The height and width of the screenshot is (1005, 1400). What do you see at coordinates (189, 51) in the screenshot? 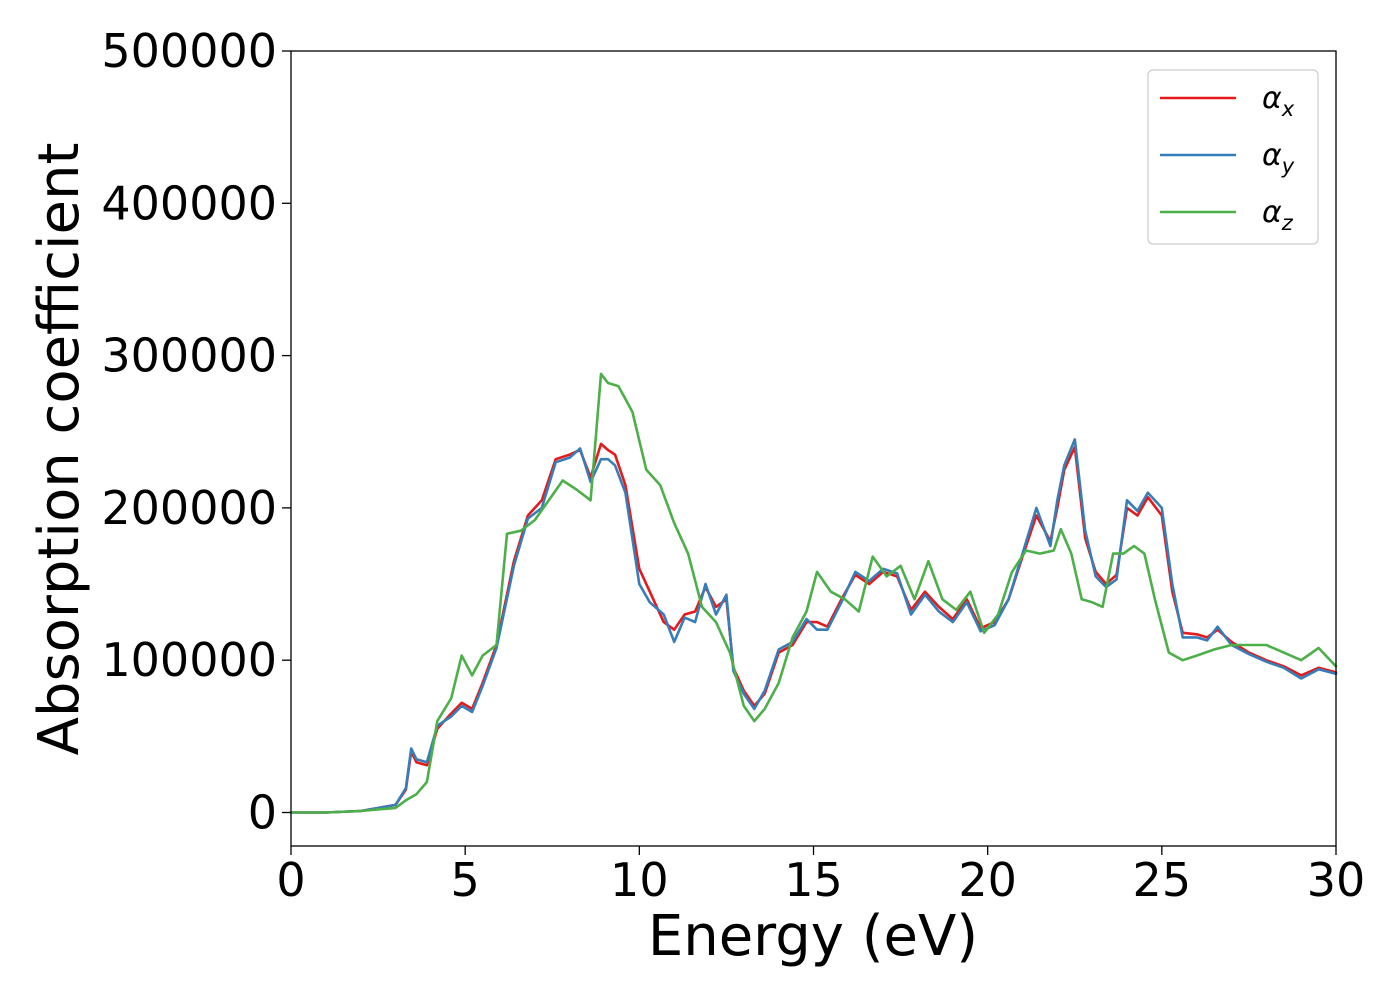
I see `y-tick-label: 500000` at bounding box center [189, 51].